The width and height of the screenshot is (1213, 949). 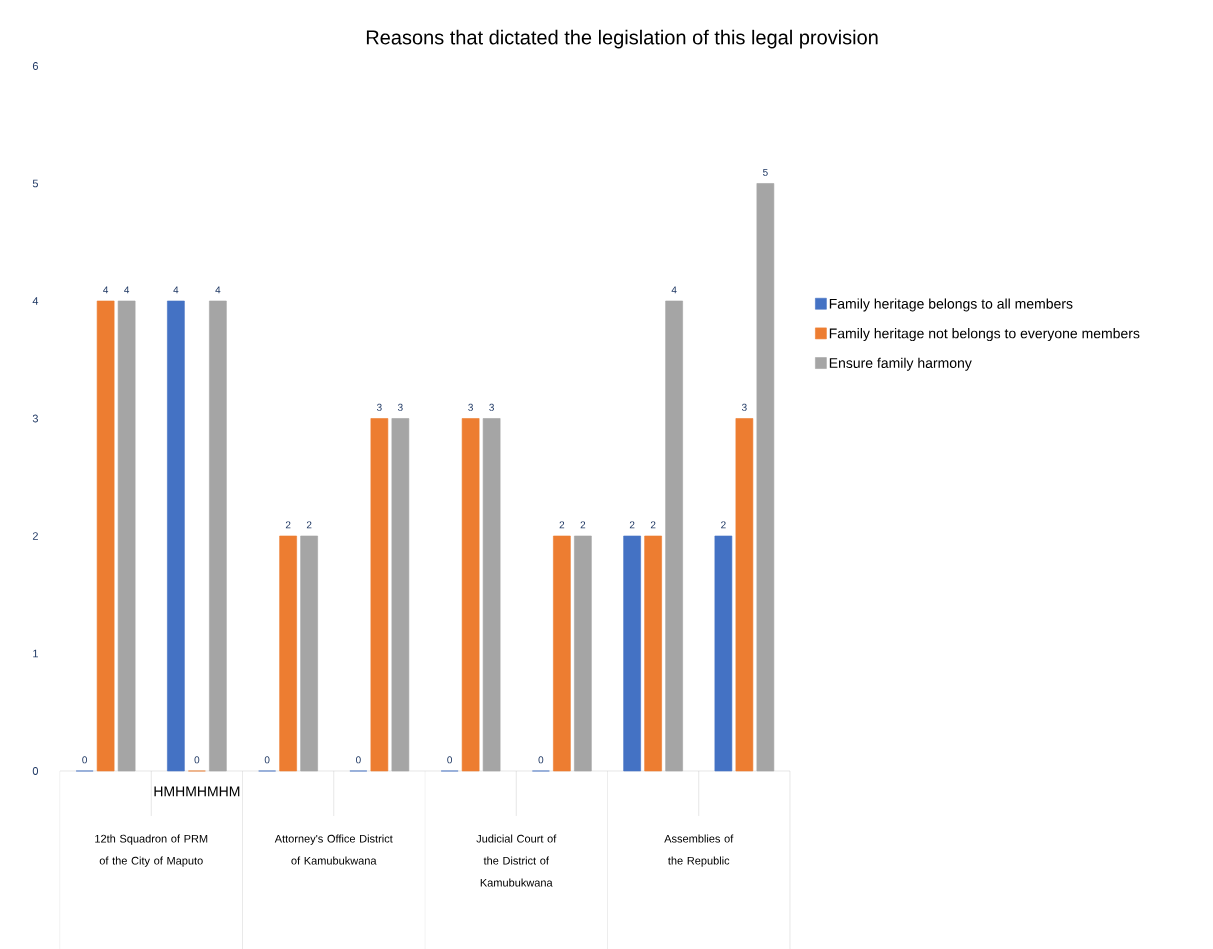 I want to click on y-tick-label: 5, so click(x=35, y=183).